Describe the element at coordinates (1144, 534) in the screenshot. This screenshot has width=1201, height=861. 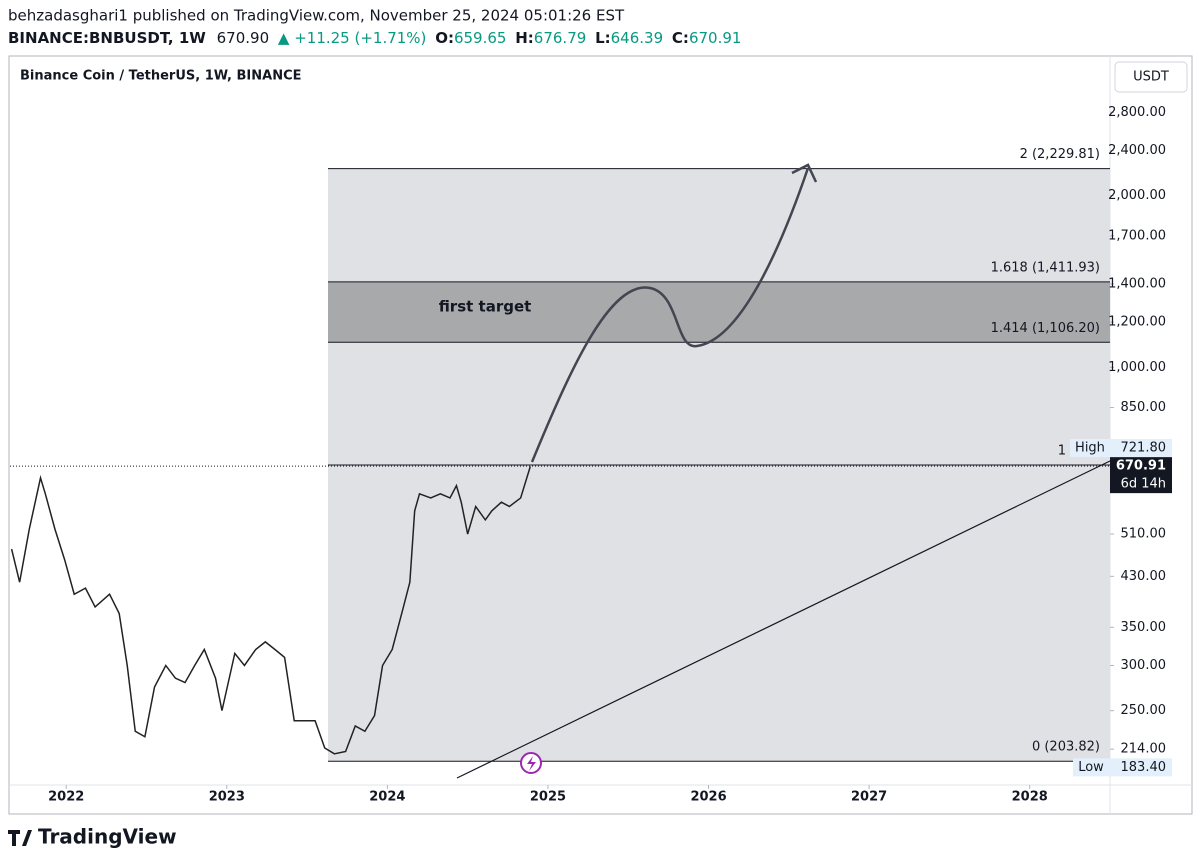
I see `y-tick-label: 510.00` at that location.